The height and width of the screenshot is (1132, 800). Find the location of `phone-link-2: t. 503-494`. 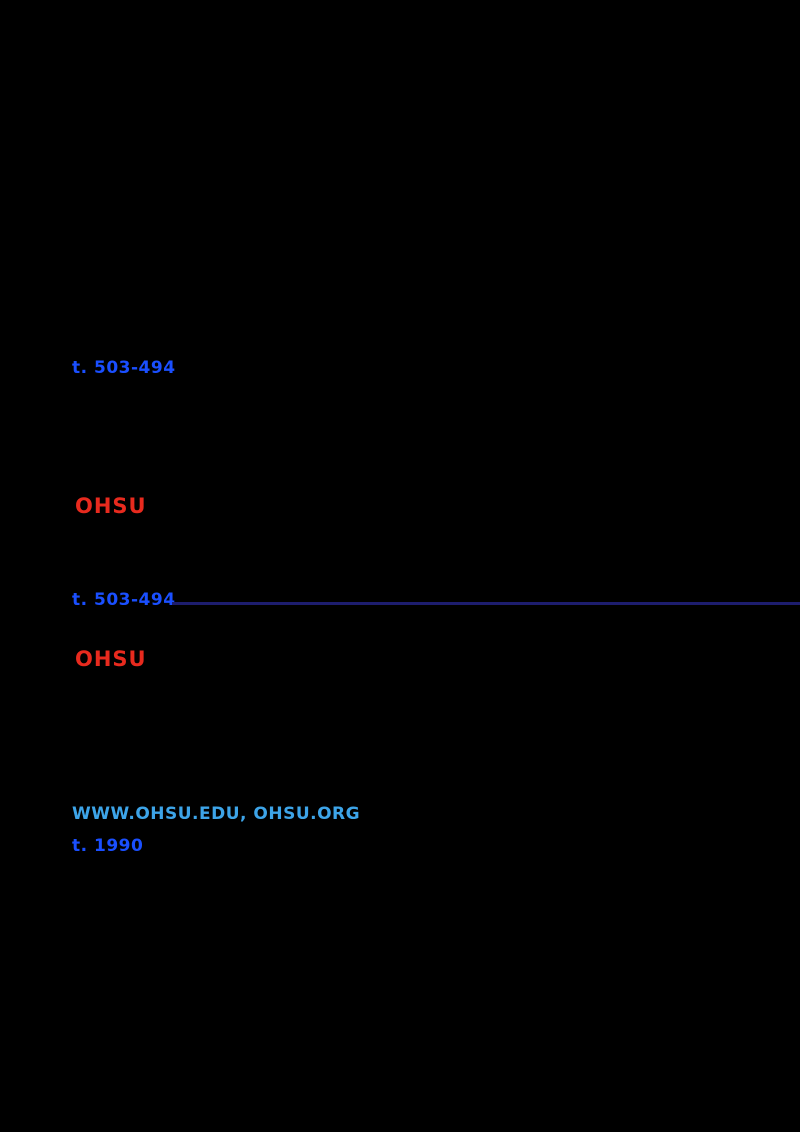

phone-link-2: t. 503-494 is located at coordinates (124, 600).